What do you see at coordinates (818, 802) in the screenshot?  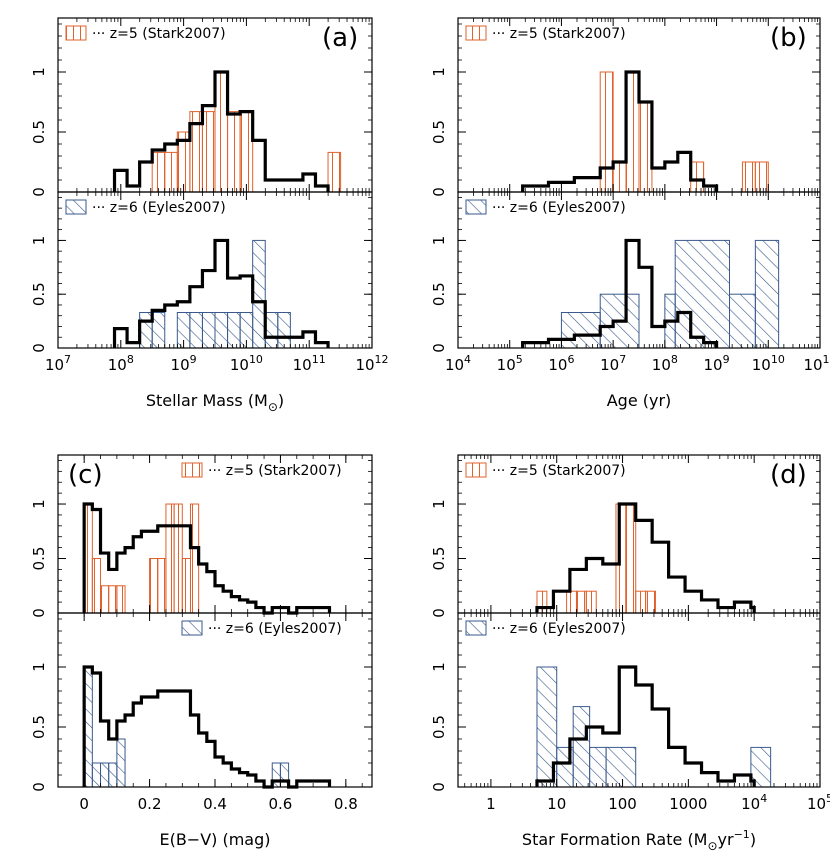 I see `x-tick-label: 10⁵` at bounding box center [818, 802].